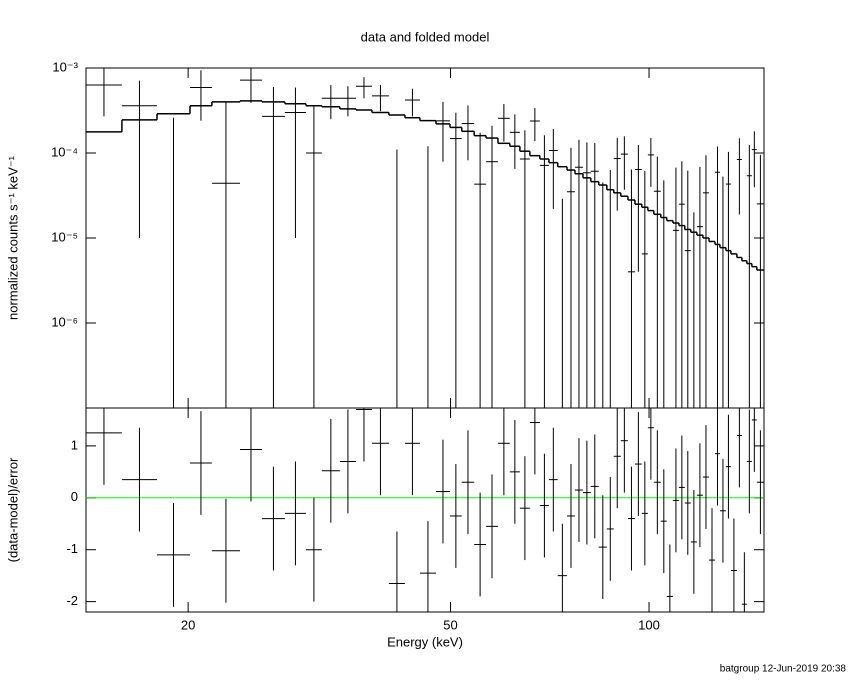 This screenshot has width=850, height=680. What do you see at coordinates (65, 66) in the screenshot?
I see `y-tick-label: 10⁻³` at bounding box center [65, 66].